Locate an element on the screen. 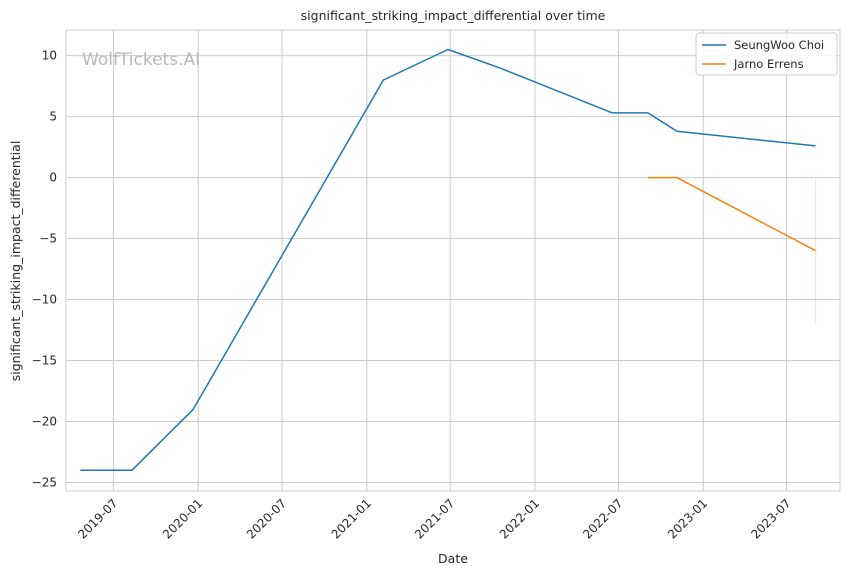 This screenshot has height=575, width=850. legend-box is located at coordinates (766, 54).